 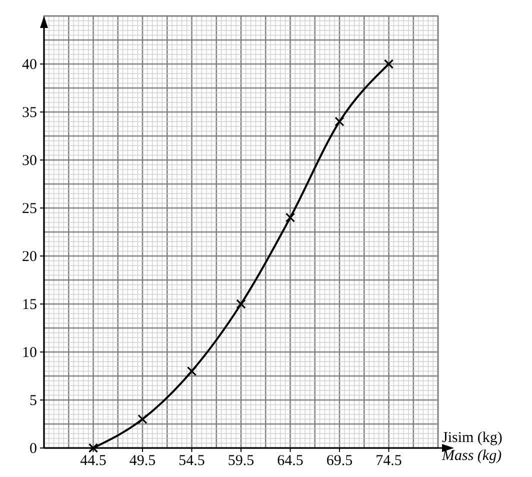 I want to click on y-tick-label: 0, so click(x=33, y=449).